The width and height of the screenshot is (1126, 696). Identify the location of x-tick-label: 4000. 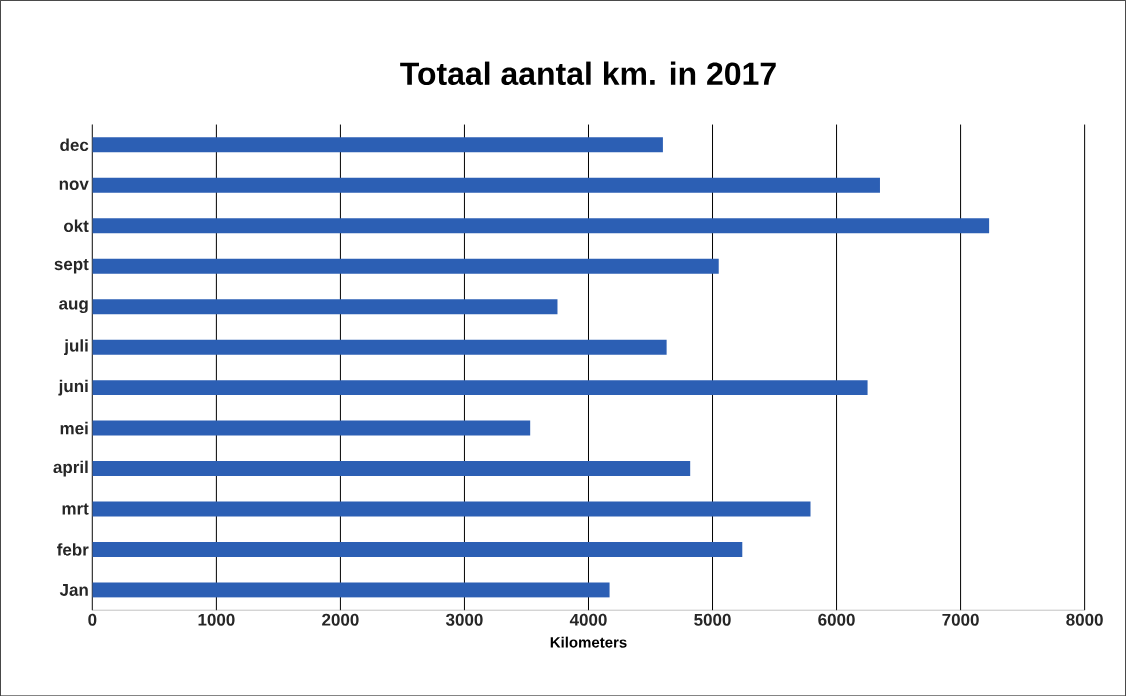
(588, 619).